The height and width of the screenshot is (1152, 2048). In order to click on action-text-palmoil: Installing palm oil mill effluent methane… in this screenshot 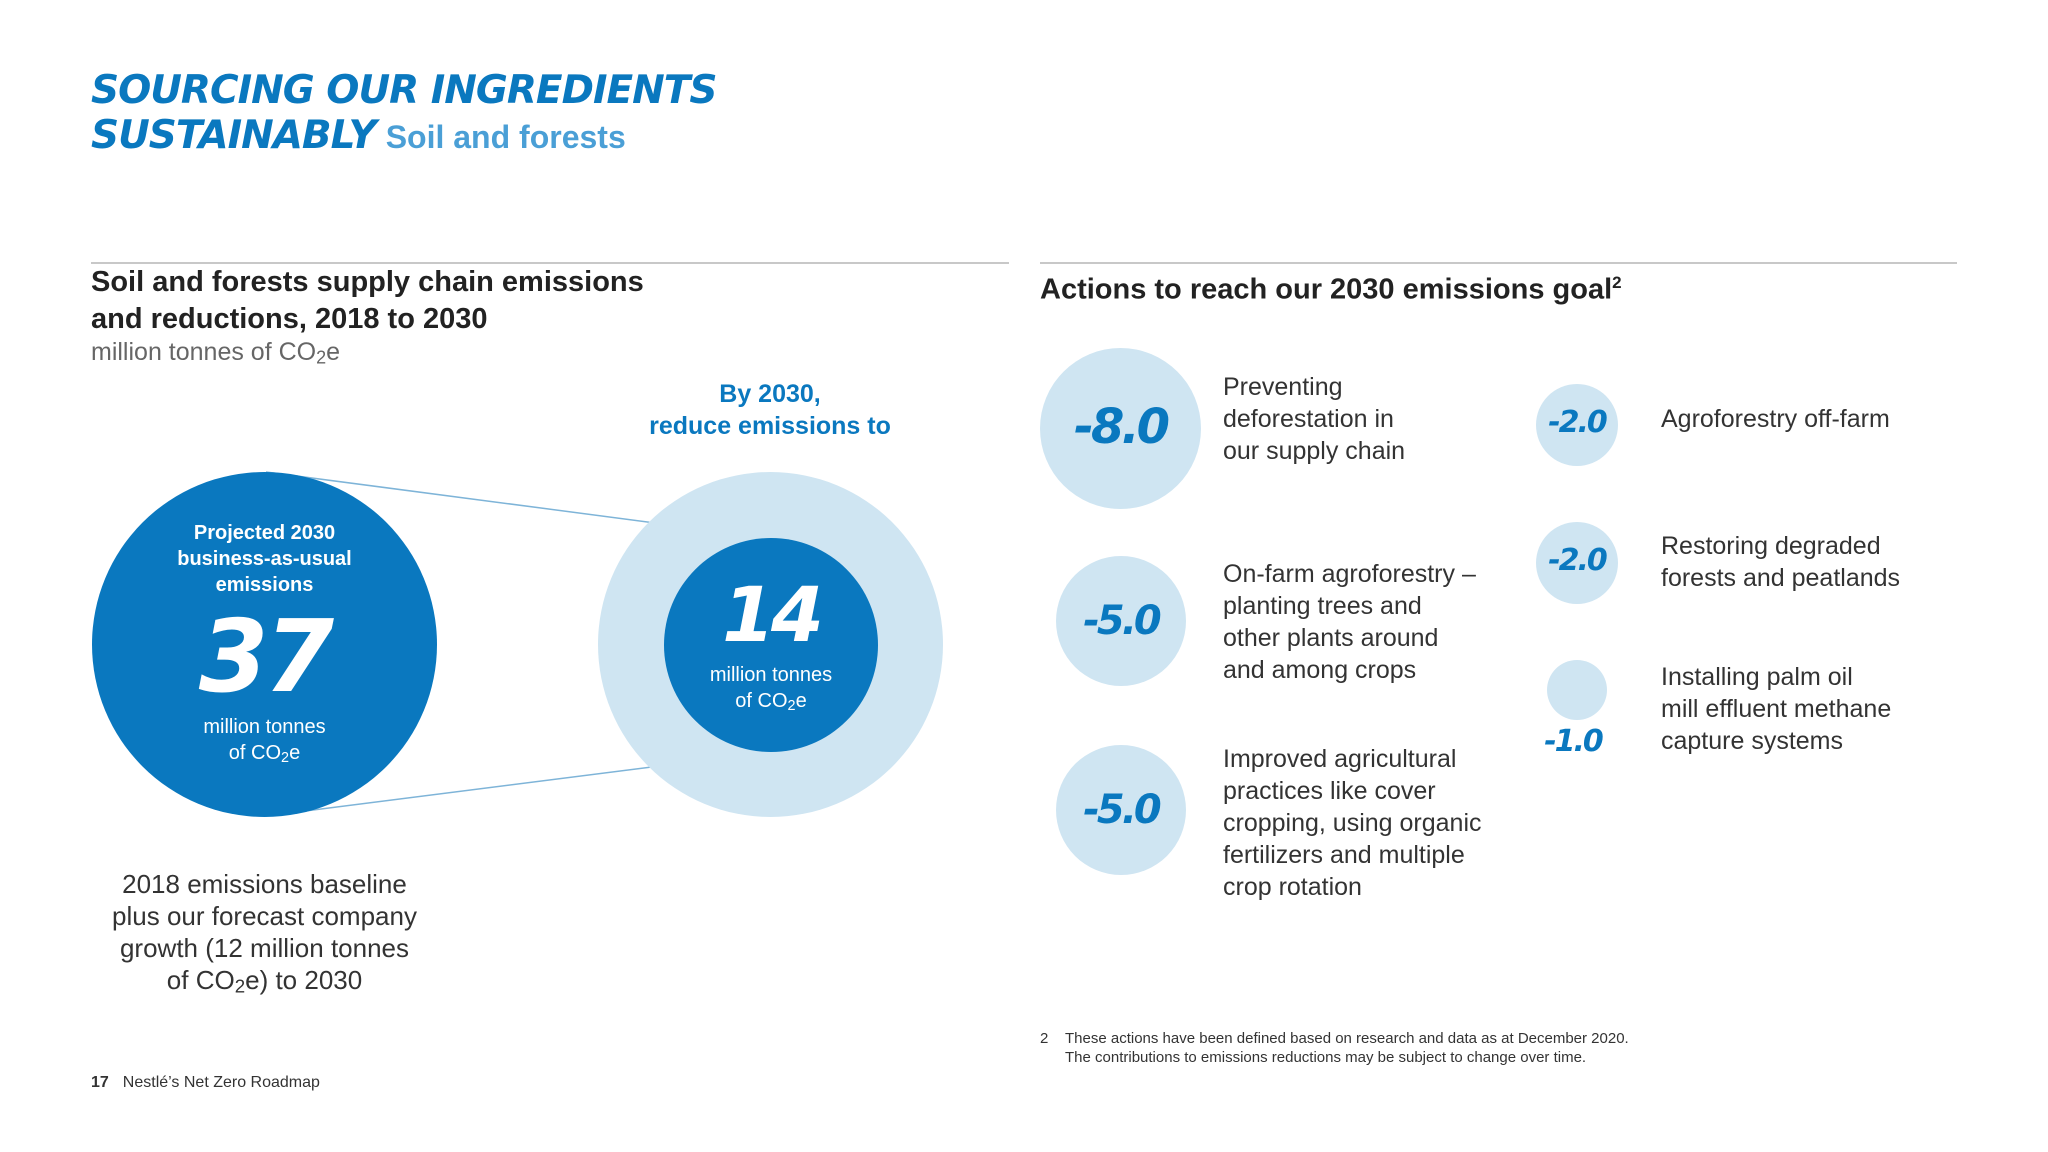, I will do `click(1776, 709)`.